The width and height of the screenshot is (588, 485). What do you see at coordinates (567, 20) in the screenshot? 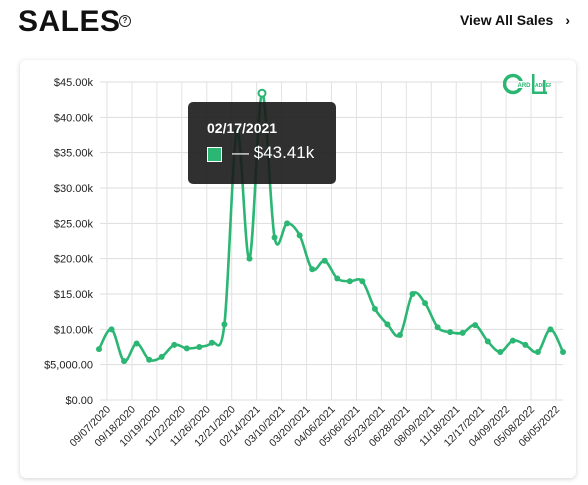
I see `chevron-right-icon: ›` at bounding box center [567, 20].